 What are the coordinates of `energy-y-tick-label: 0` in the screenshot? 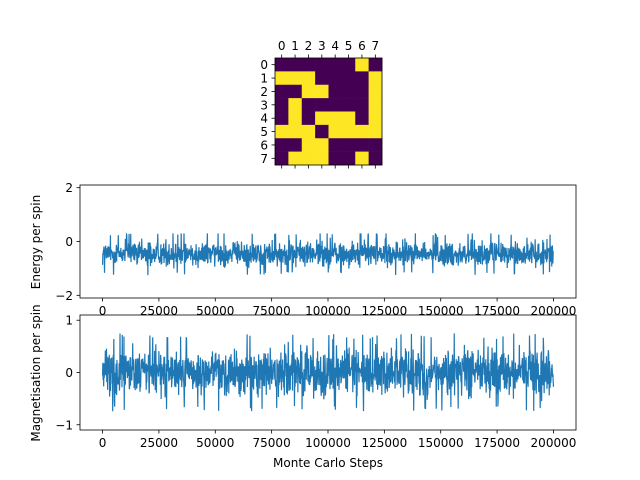 It's located at (69, 242).